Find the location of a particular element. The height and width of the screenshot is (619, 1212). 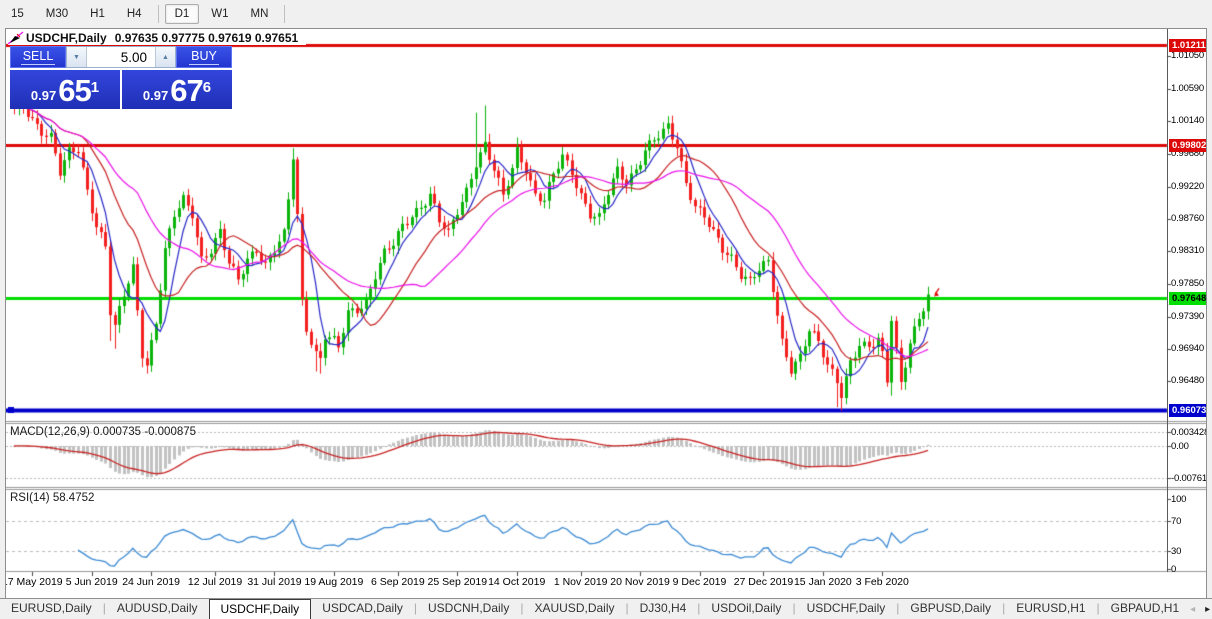

rsi-tick-30: 30 is located at coordinates (1176, 551).